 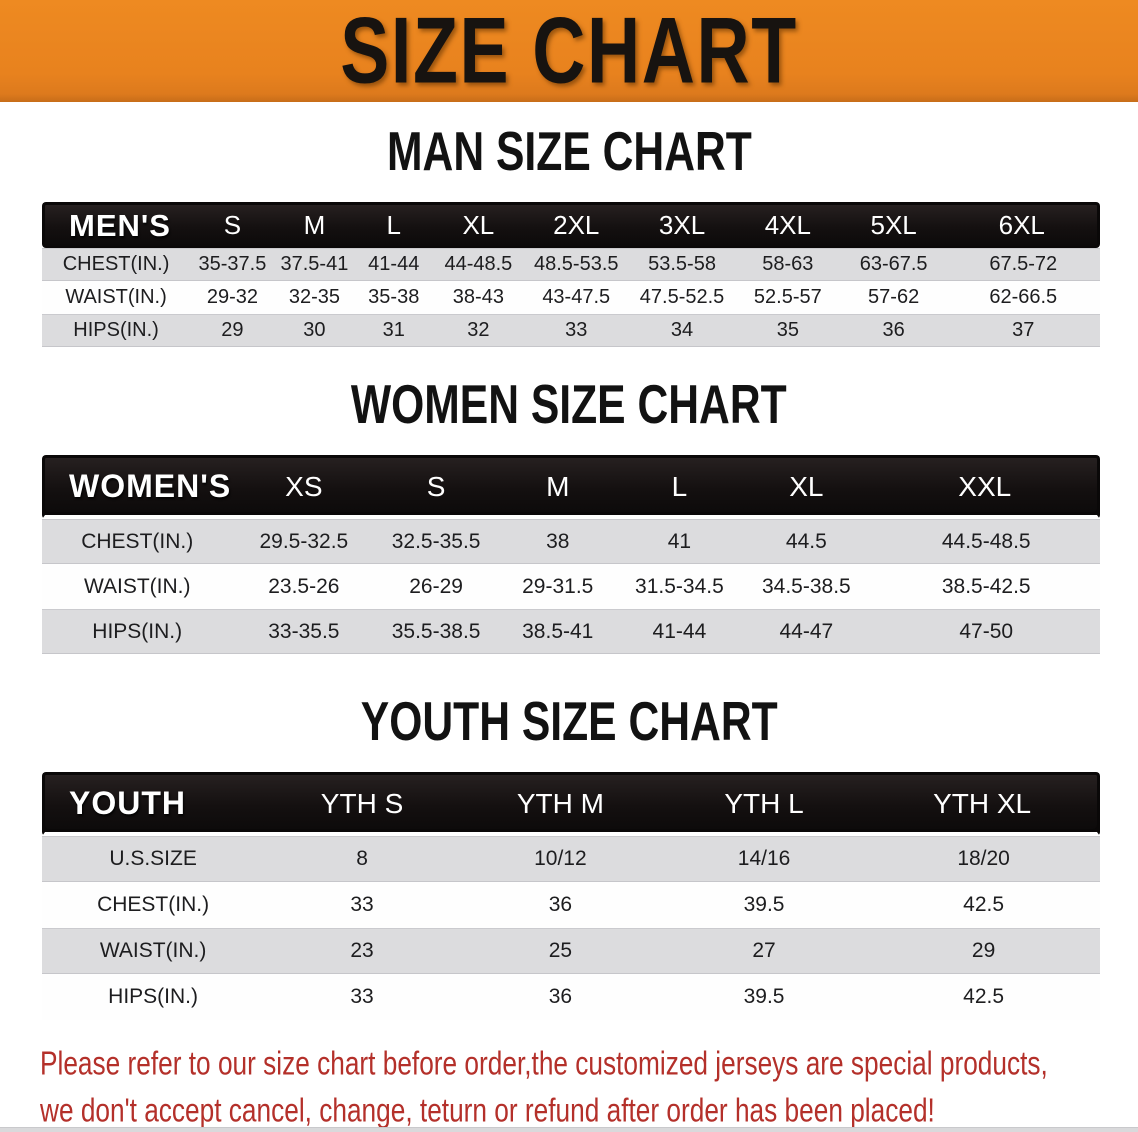 What do you see at coordinates (679, 586) in the screenshot?
I see `table-cell: 31.5-34.5` at bounding box center [679, 586].